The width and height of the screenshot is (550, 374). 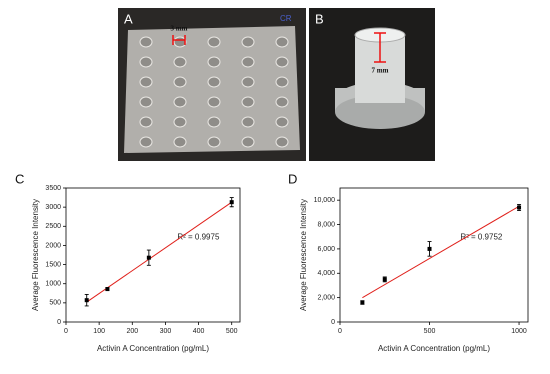 I want to click on plate, so click(x=212, y=89).